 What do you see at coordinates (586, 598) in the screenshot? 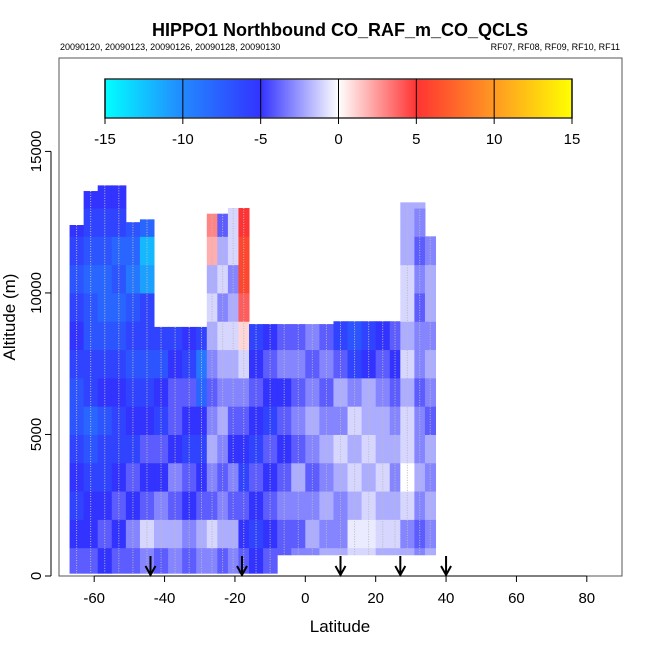
I see `x-tick-label: 80` at bounding box center [586, 598].